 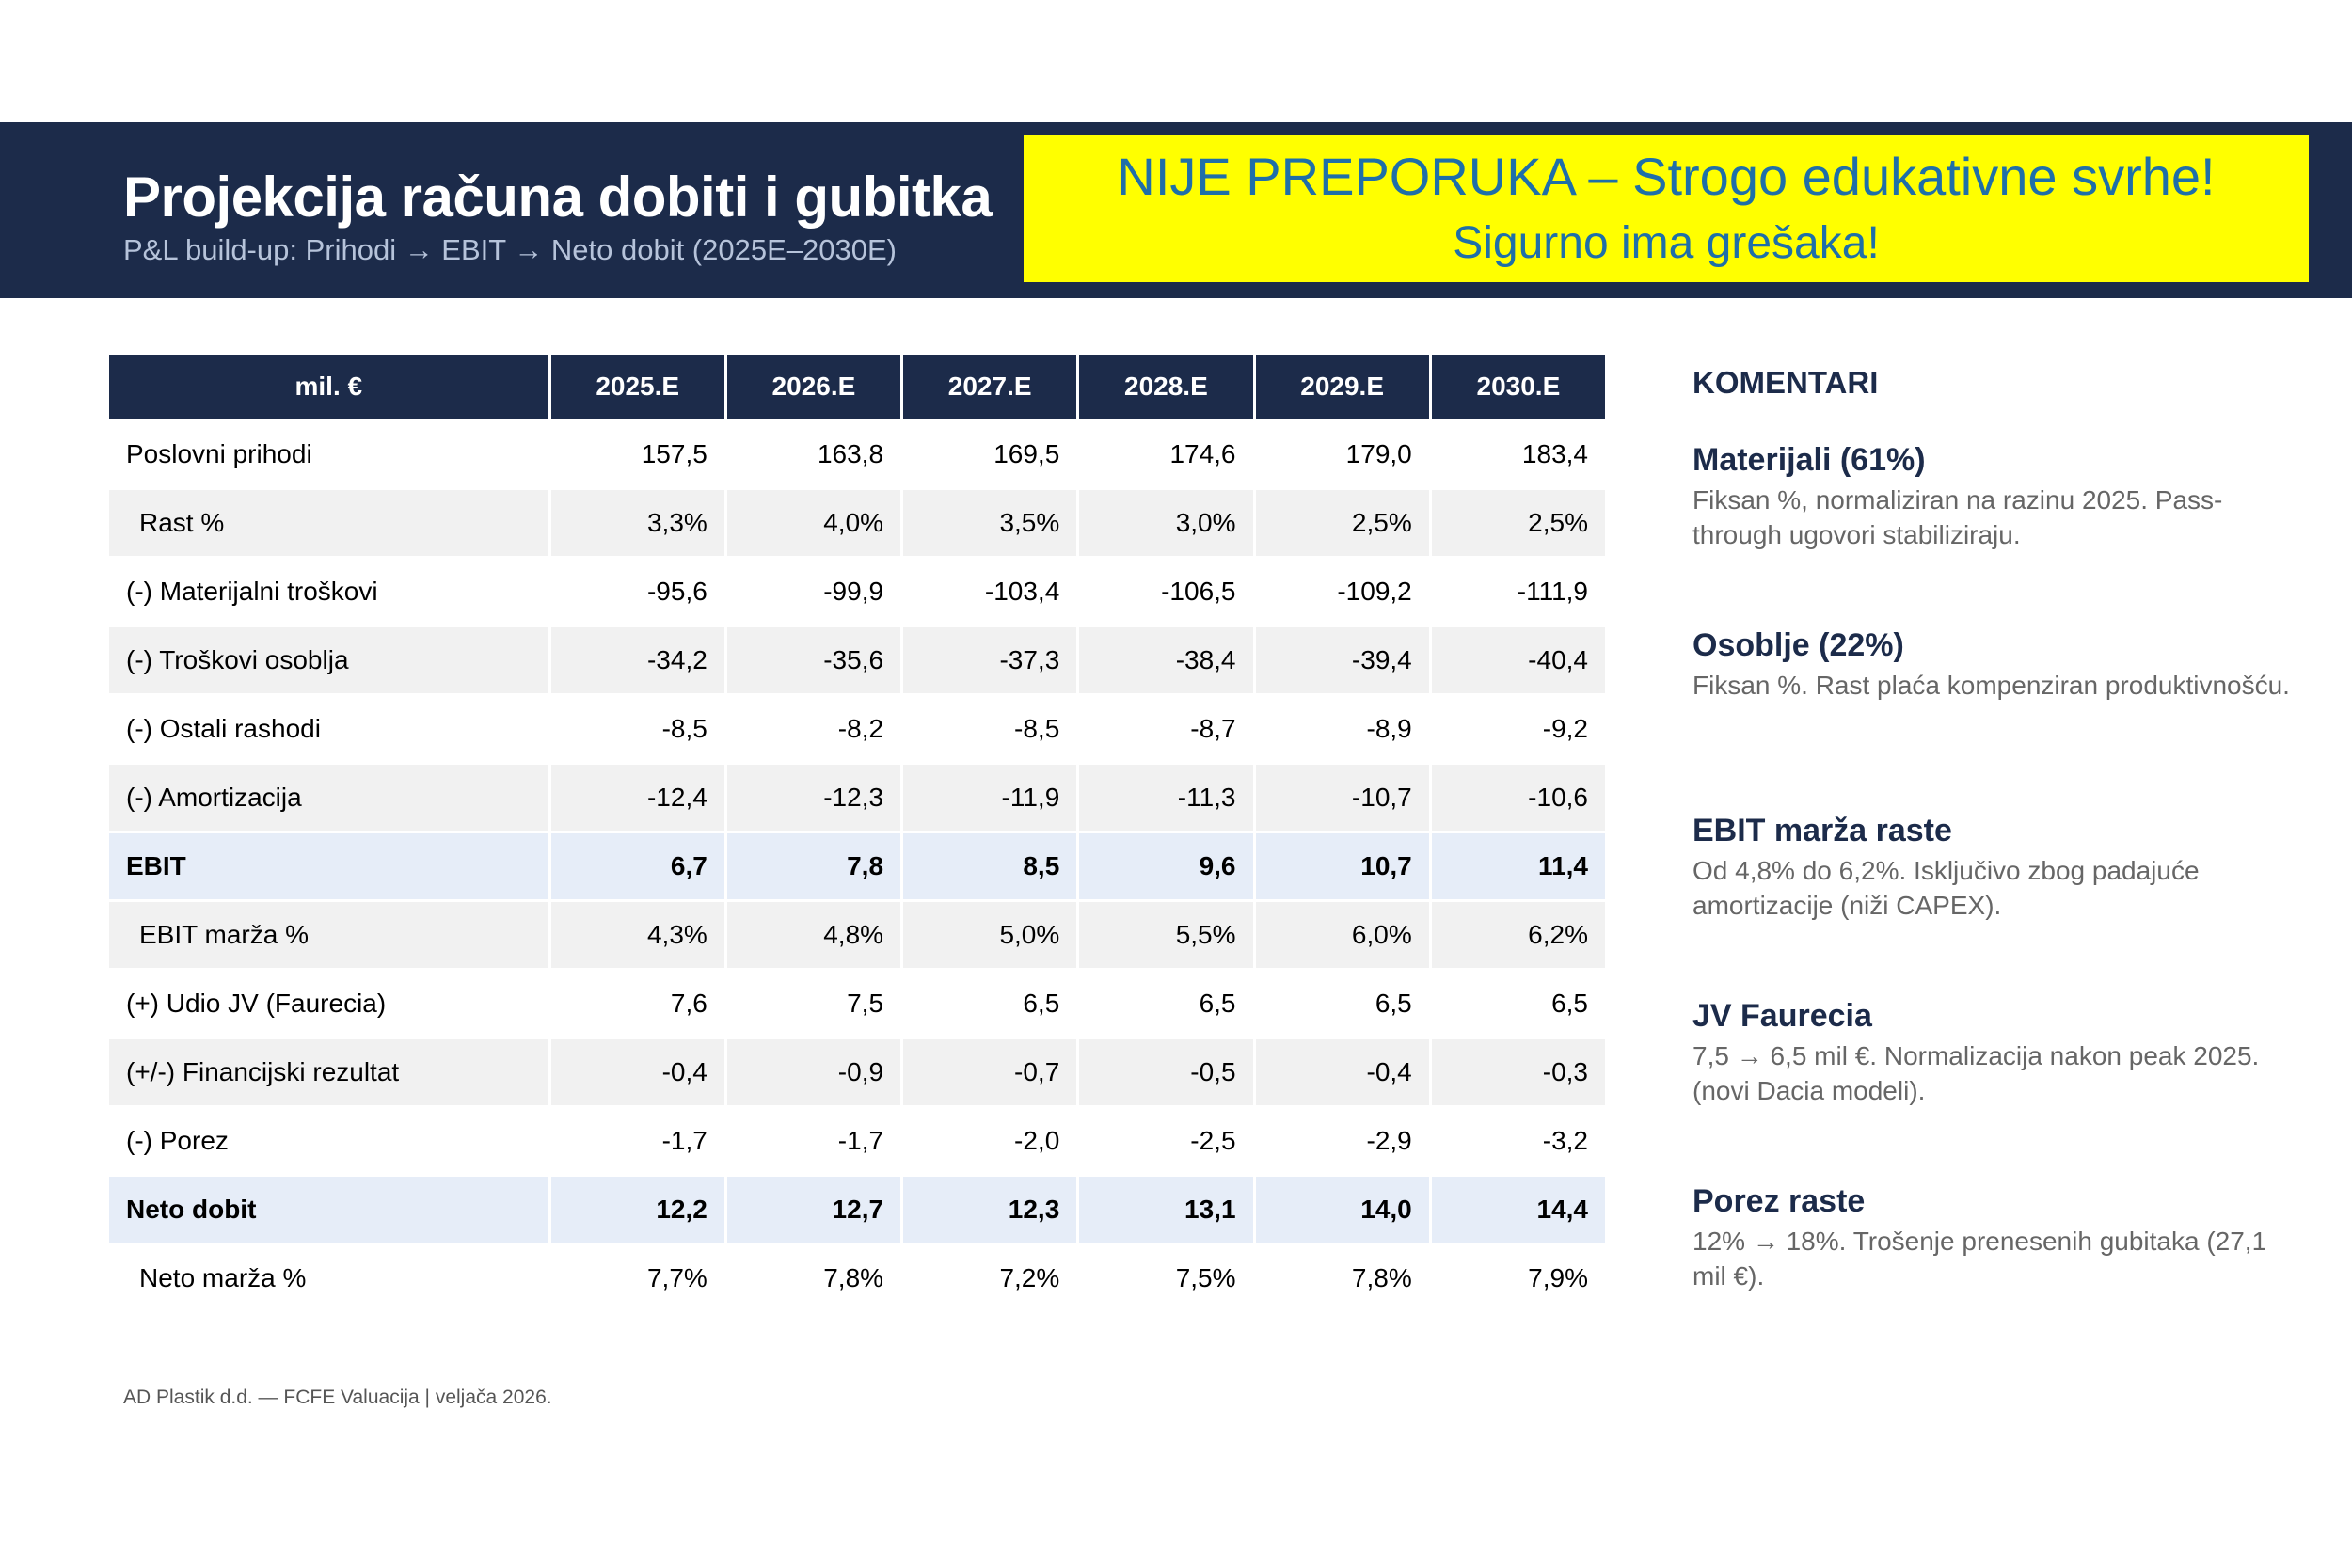 What do you see at coordinates (1779, 1201) in the screenshot?
I see `comment-title: Porez raste` at bounding box center [1779, 1201].